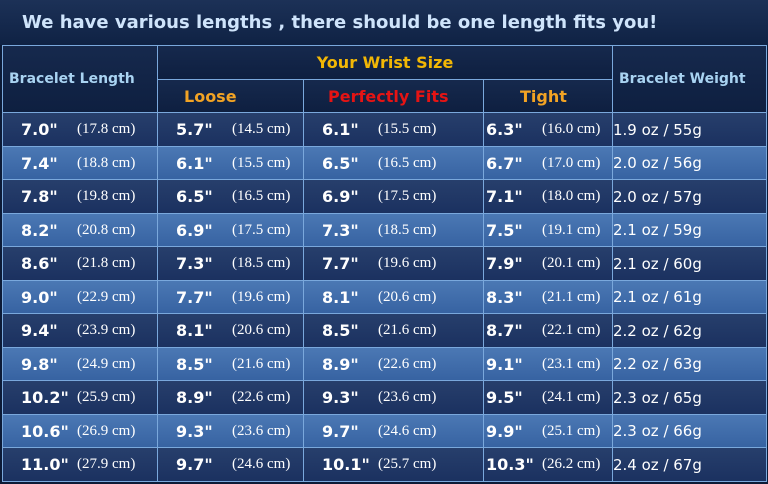 Image resolution: width=768 pixels, height=484 pixels. I want to click on cm-value: (25.1 cm), so click(571, 430).